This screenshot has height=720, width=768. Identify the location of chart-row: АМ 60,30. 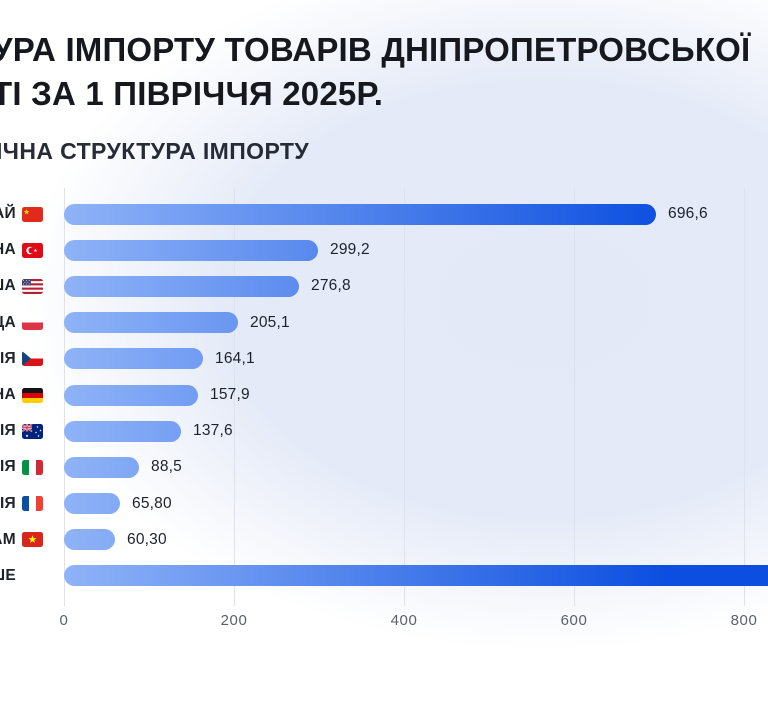
(384, 540).